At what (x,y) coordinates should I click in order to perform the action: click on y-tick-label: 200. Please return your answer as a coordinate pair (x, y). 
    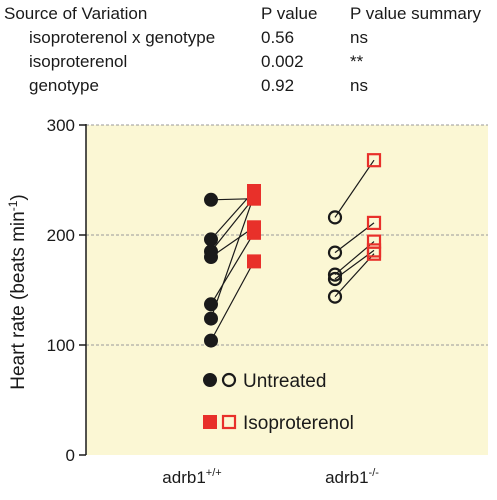
    Looking at the image, I should click on (61, 235).